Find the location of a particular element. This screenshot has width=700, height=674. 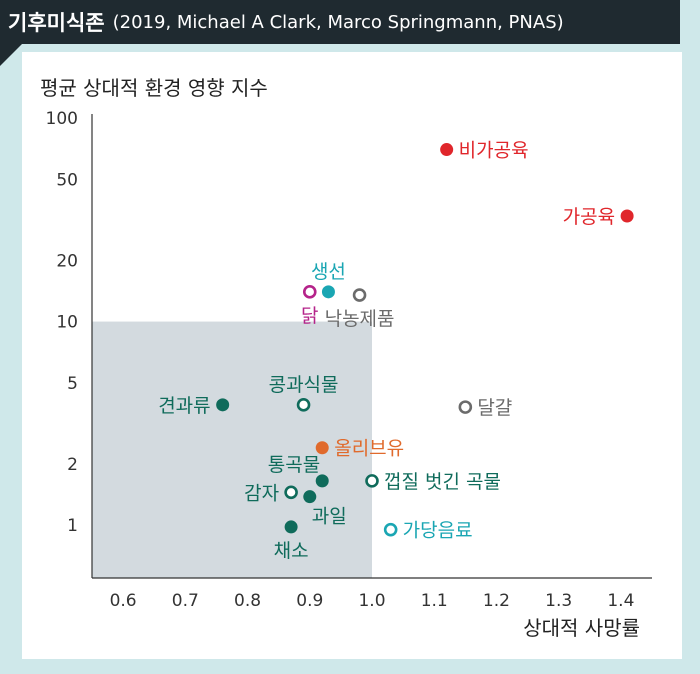

data-point-label: 견과류 is located at coordinates (184, 406).